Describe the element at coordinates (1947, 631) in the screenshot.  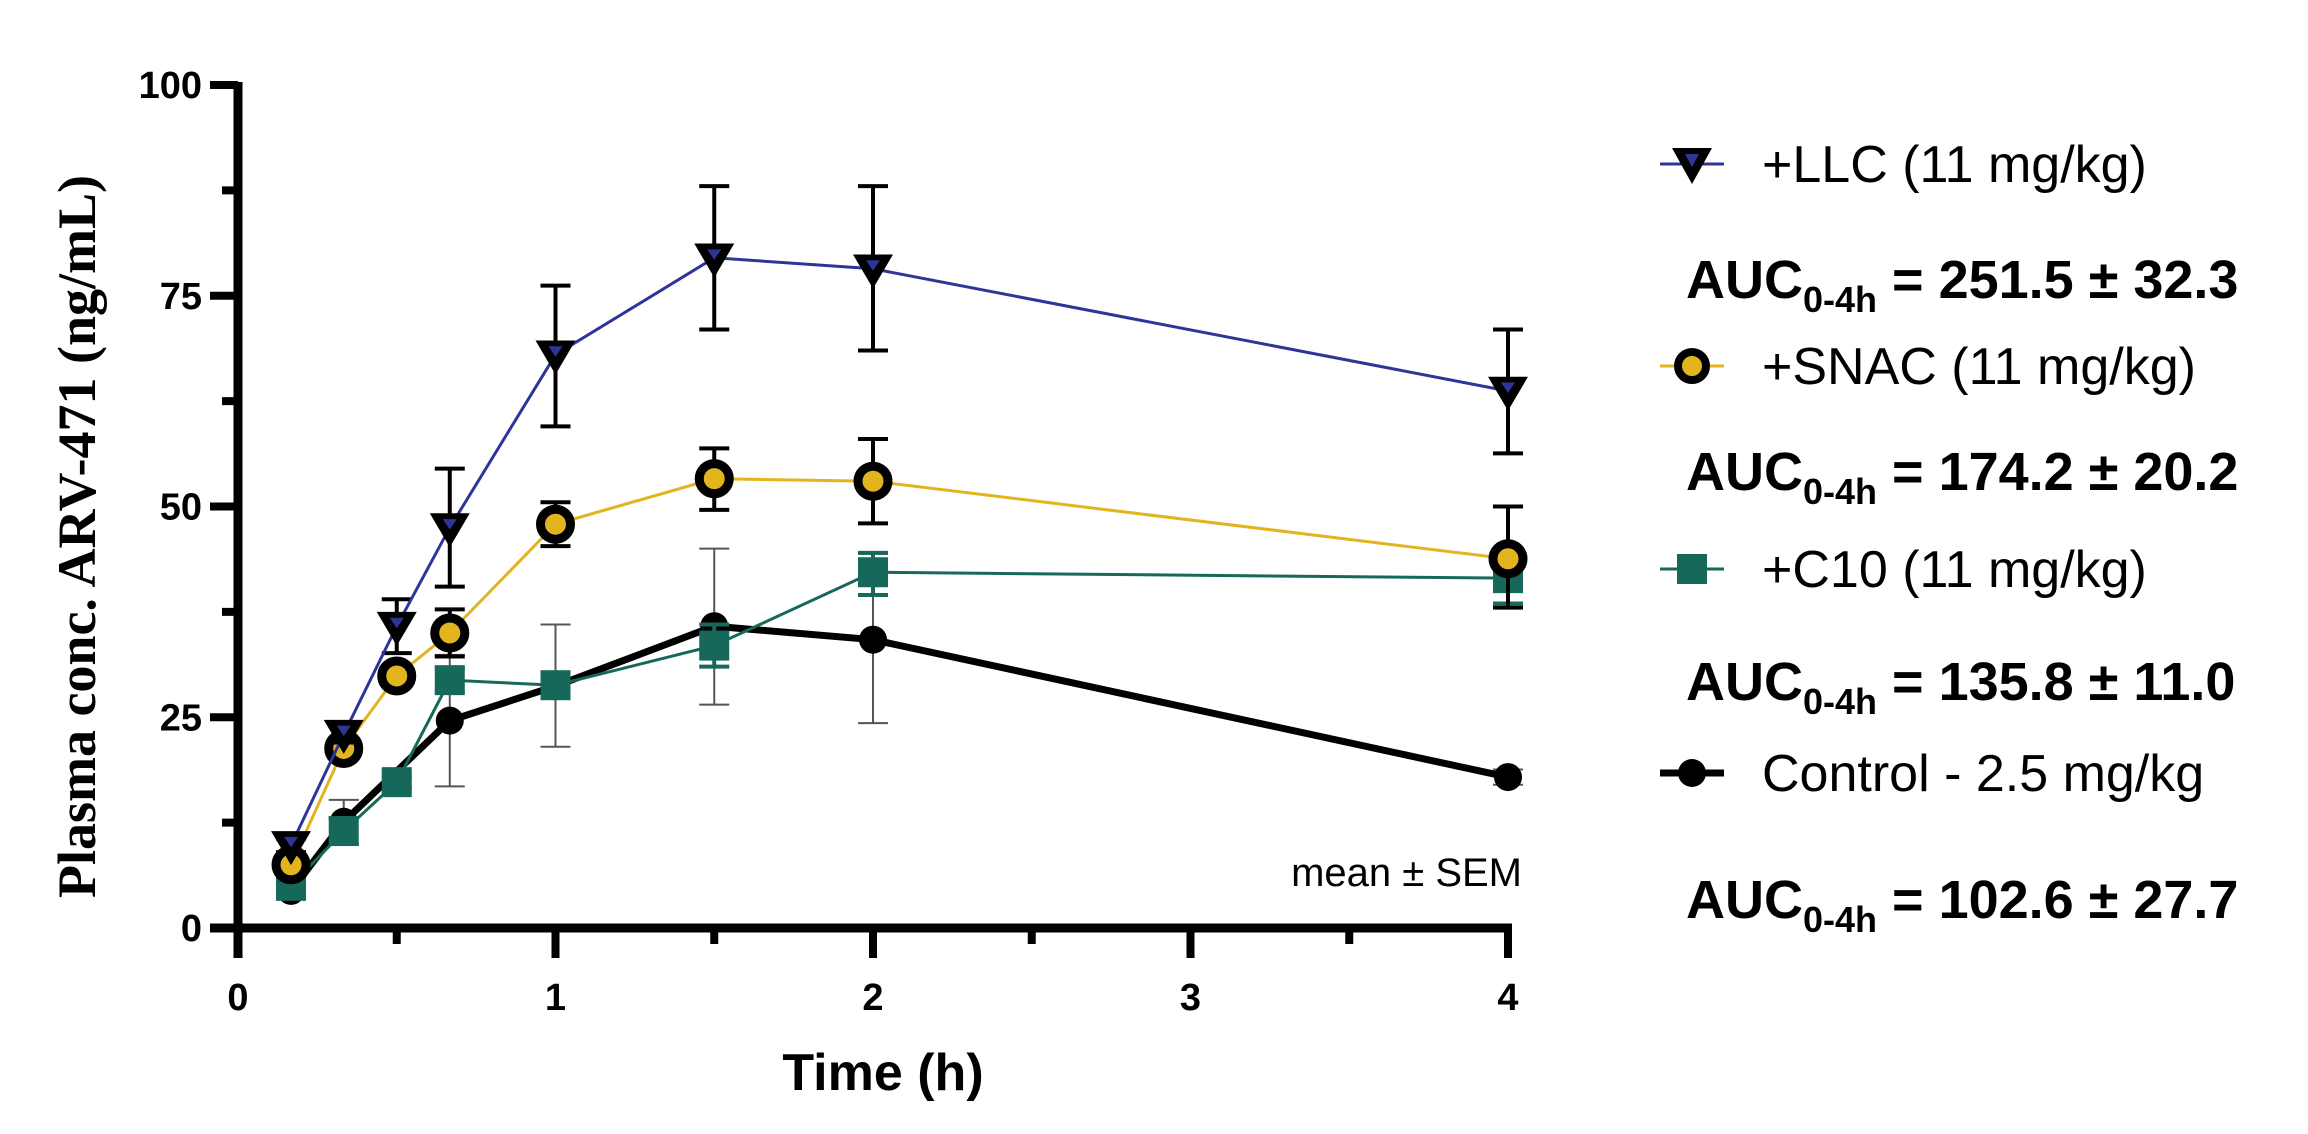
I see `legend-item: +C10 (11 mg/kg) AUC0-4h = 135.8 ± 11.0` at that location.